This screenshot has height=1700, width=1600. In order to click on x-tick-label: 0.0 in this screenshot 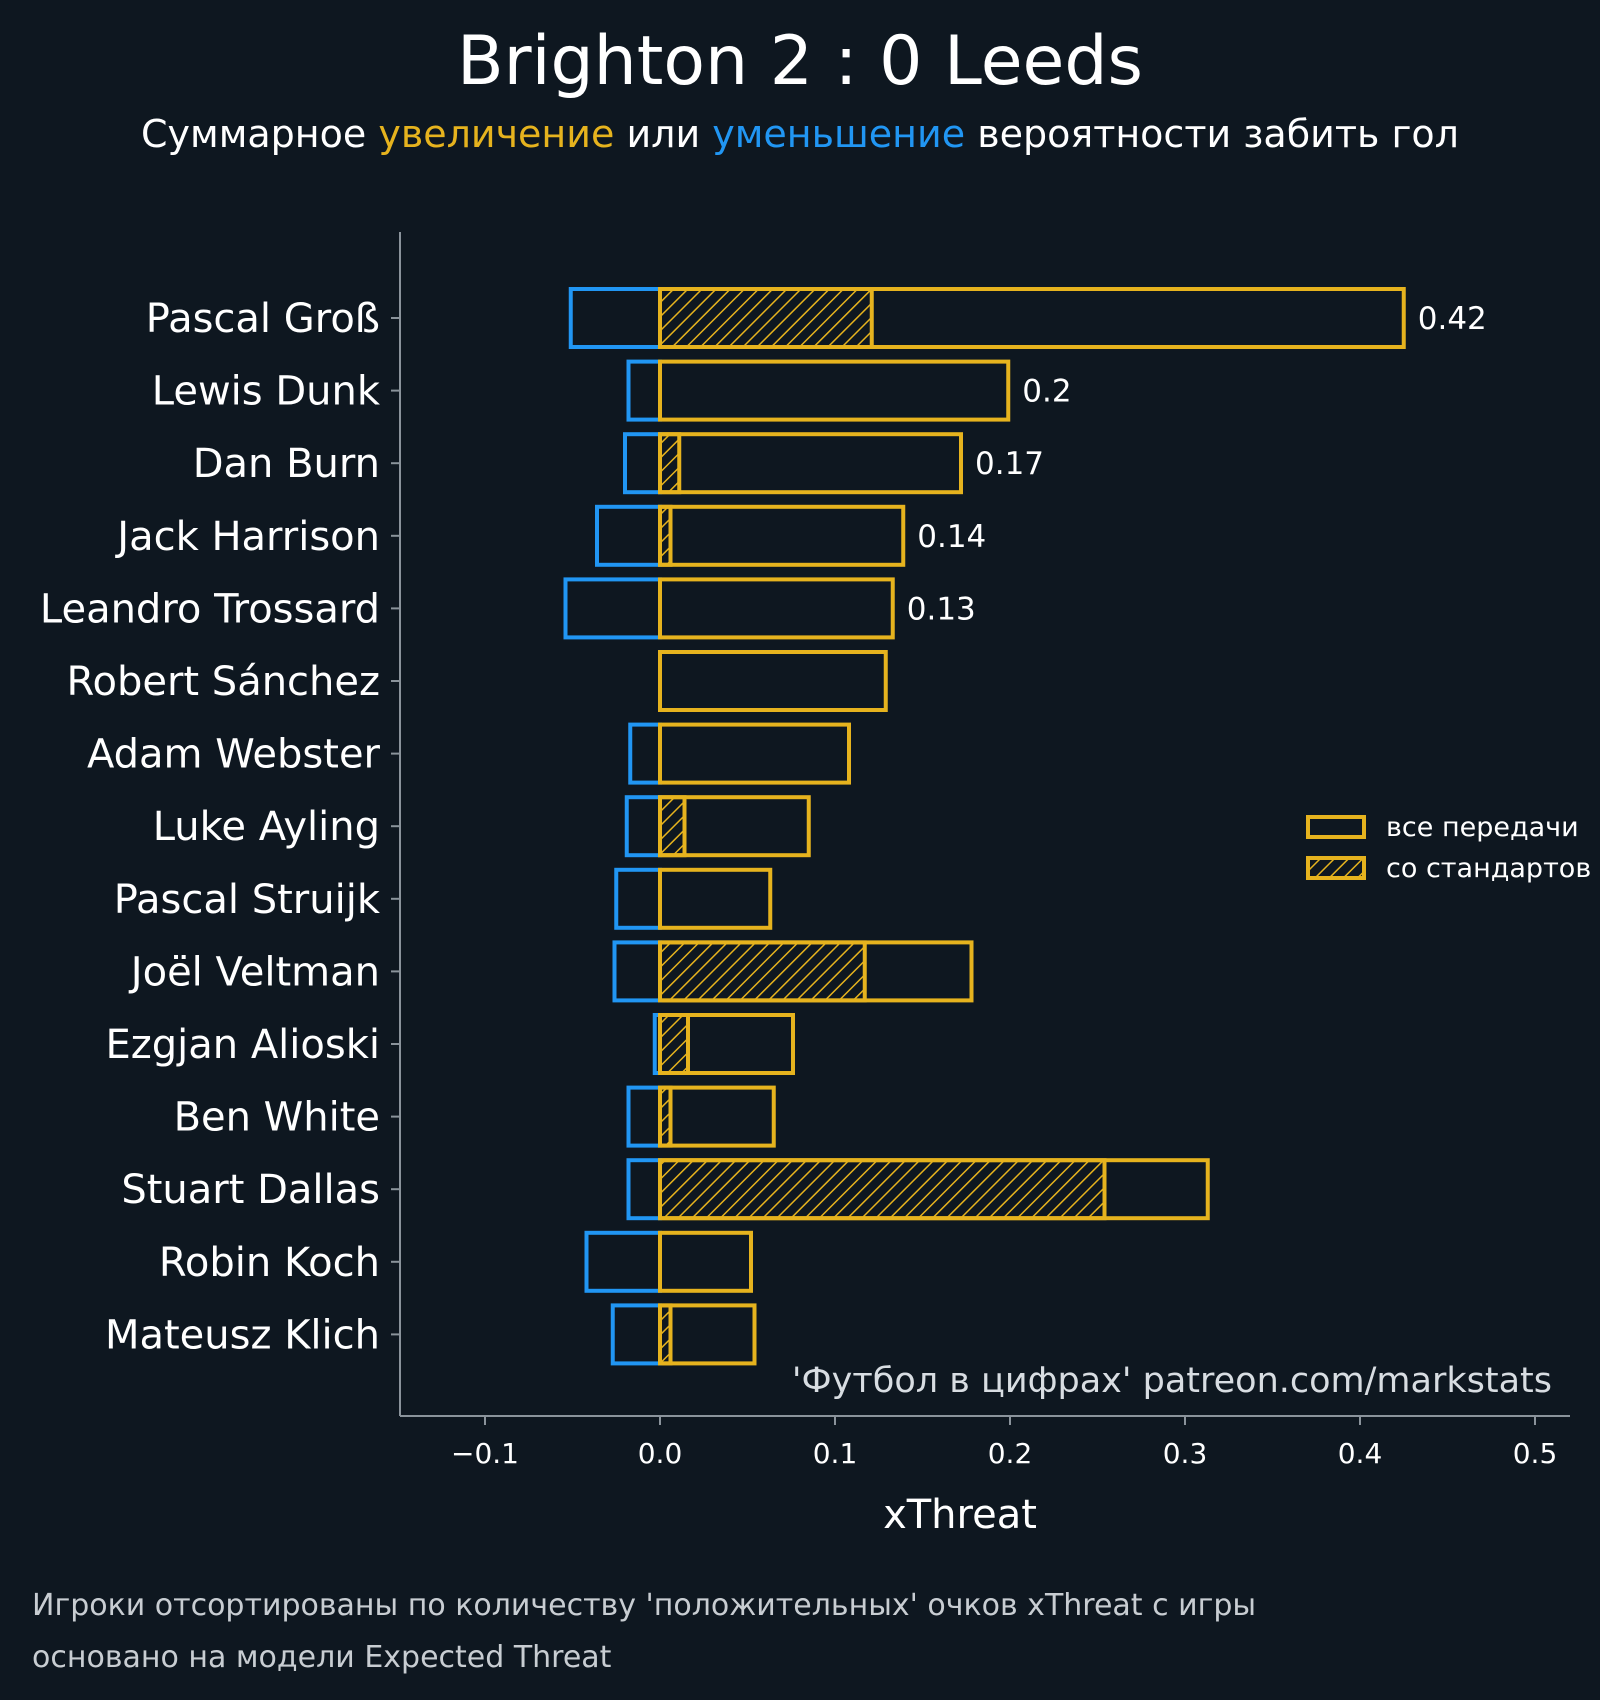, I will do `click(660, 1453)`.